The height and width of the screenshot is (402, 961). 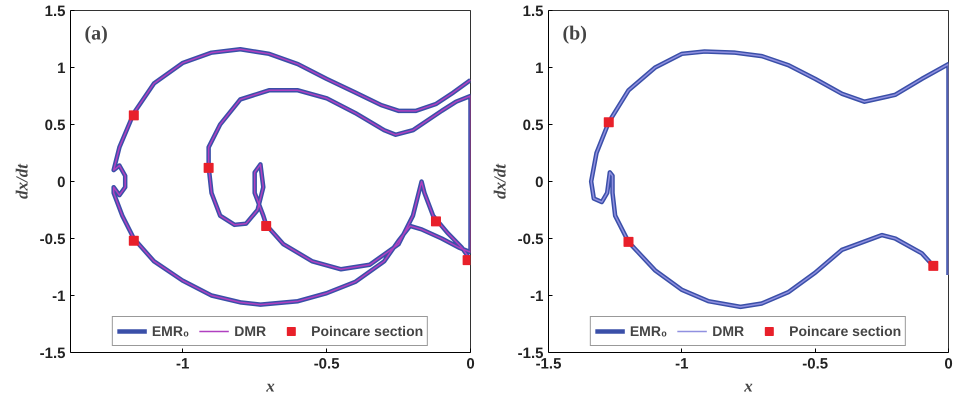 I want to click on y-tick-label: -1.5, so click(x=53, y=353).